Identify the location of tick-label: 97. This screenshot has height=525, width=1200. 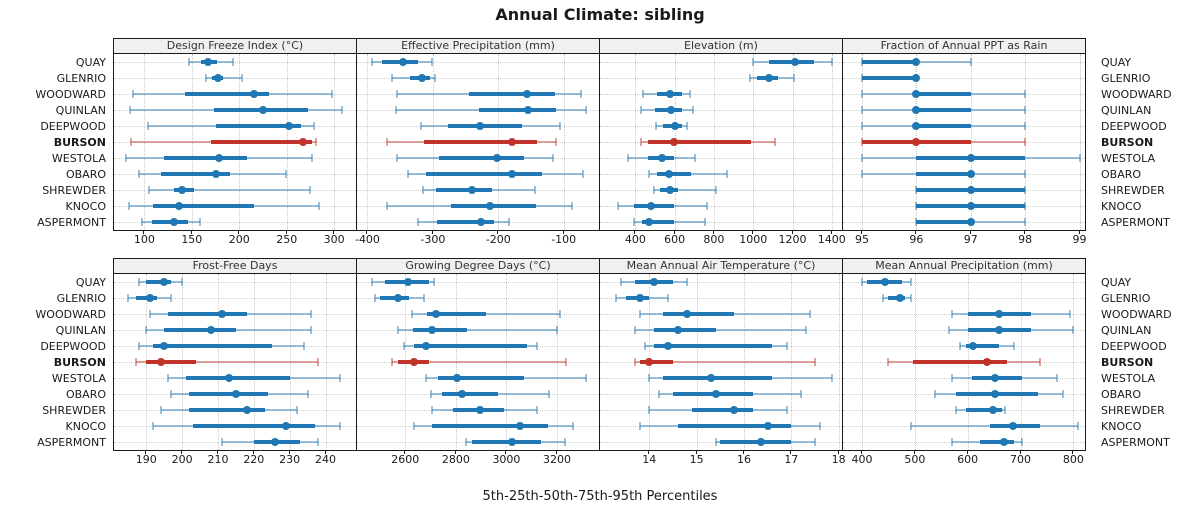
(970, 239).